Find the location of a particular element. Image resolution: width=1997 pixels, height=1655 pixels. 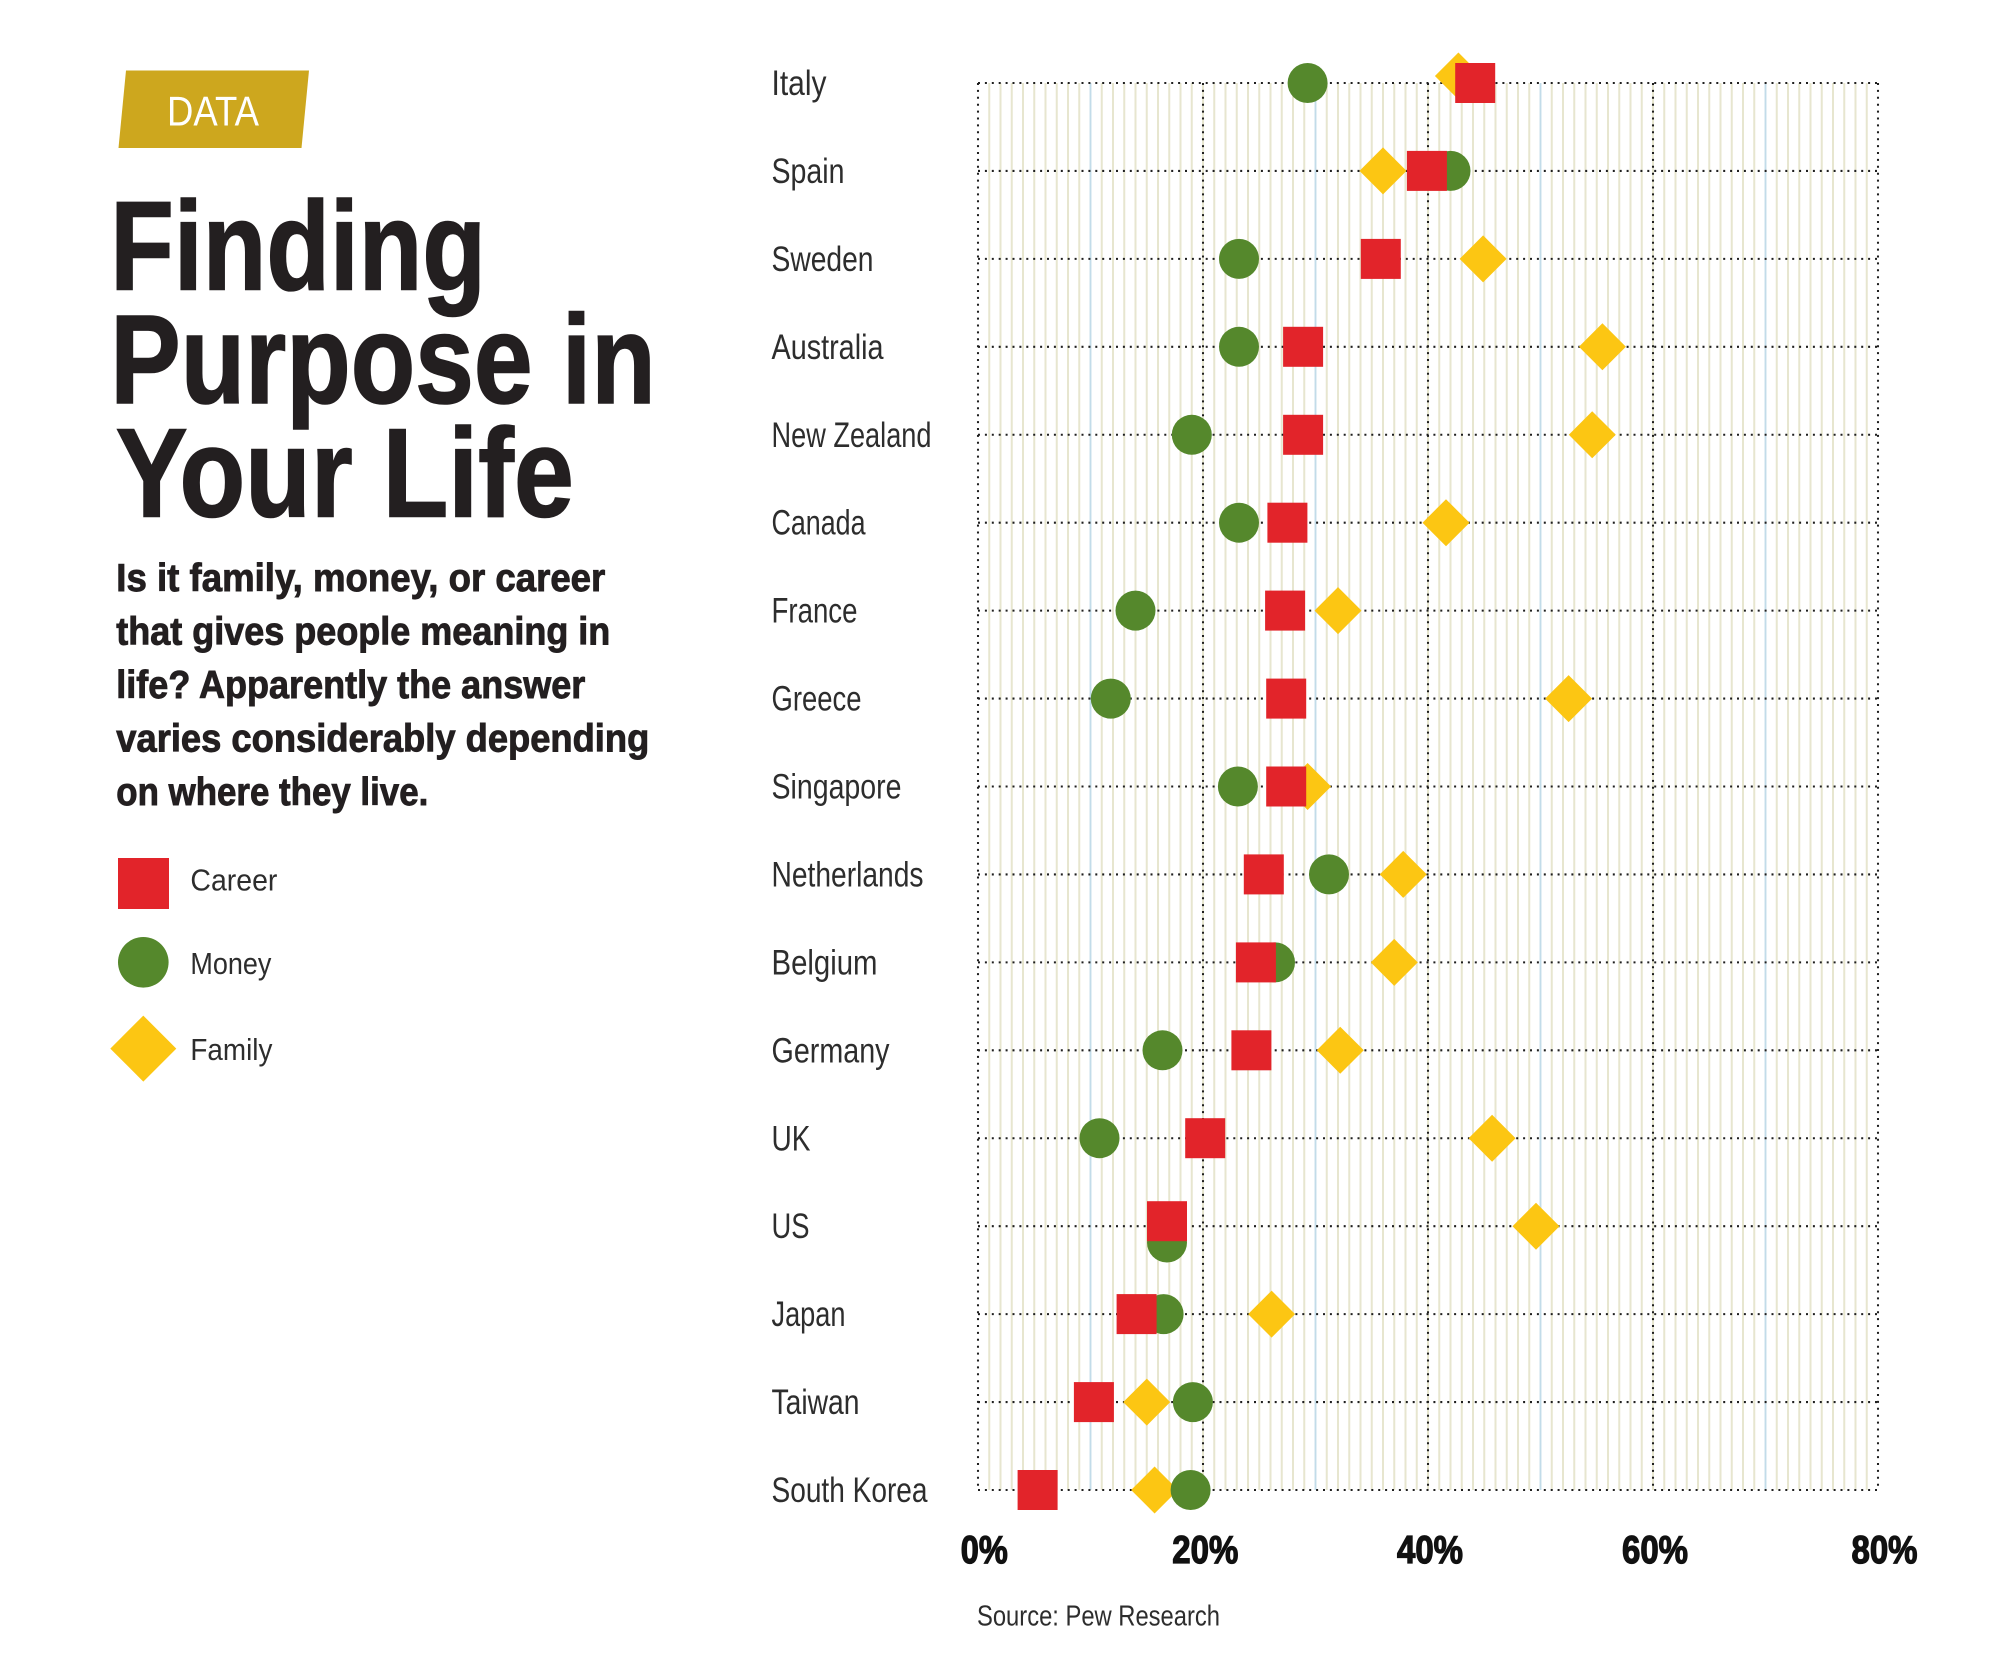

svg-text: Belgium is located at coordinates (825, 962).